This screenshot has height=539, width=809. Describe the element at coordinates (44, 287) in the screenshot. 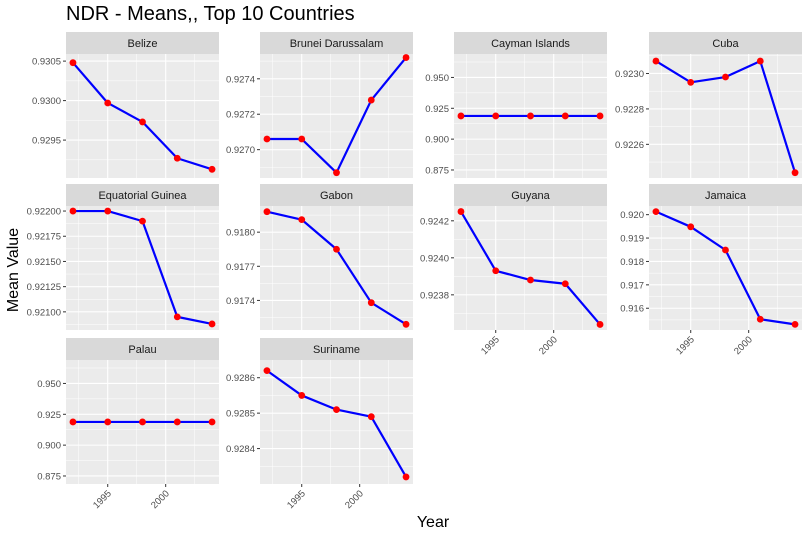

I see `y-tick-label: 0.92125` at that location.